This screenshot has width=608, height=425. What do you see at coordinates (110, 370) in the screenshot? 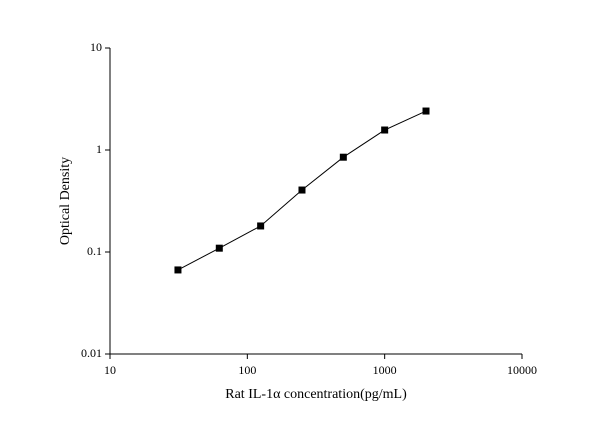
I see `x-tick-label: 10` at bounding box center [110, 370].